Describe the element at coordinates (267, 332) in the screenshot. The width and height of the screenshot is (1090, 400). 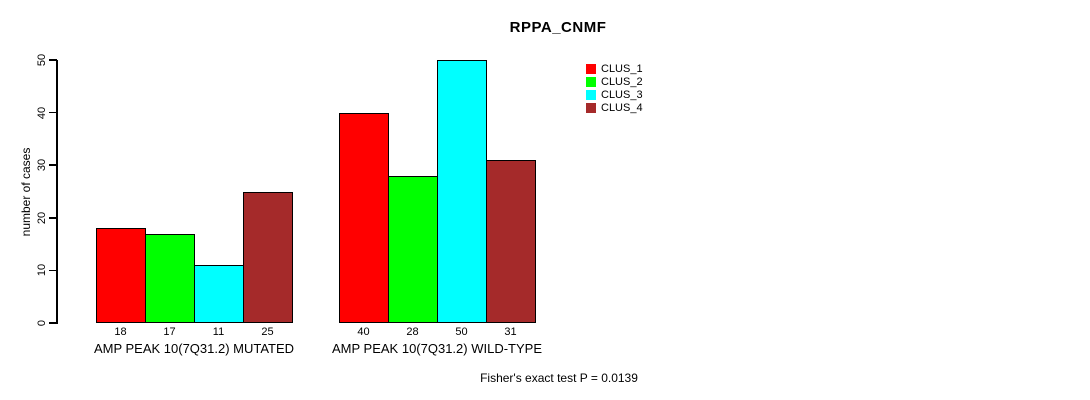
I see `bar-value-label: 25` at that location.